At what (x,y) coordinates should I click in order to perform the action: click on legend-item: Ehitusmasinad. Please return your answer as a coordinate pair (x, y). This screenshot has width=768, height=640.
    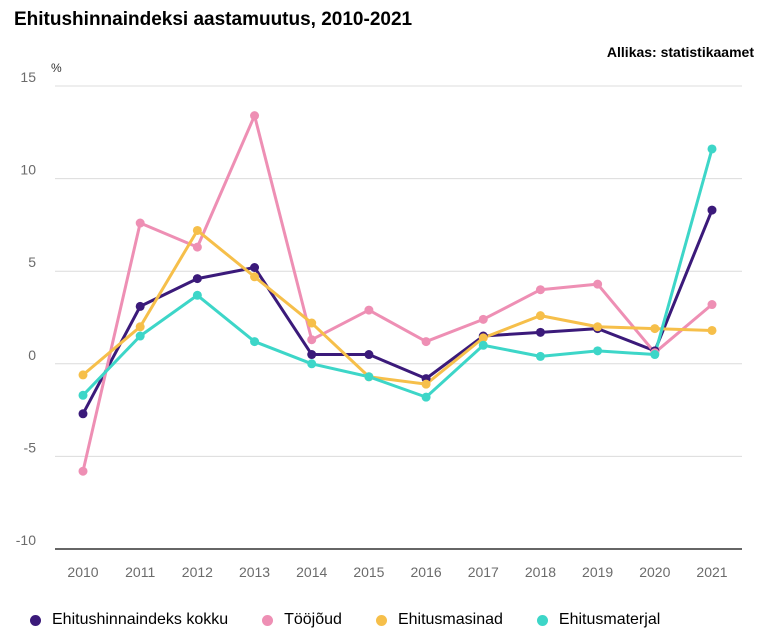
    Looking at the image, I should click on (439, 620).